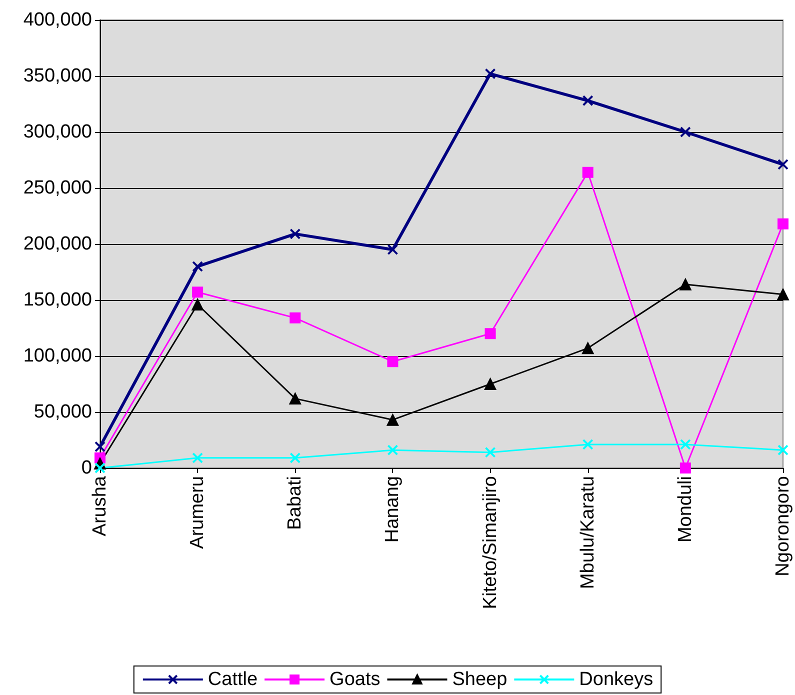 The height and width of the screenshot is (695, 795). Describe the element at coordinates (295, 503) in the screenshot. I see `x-tick-label: Babati` at that location.